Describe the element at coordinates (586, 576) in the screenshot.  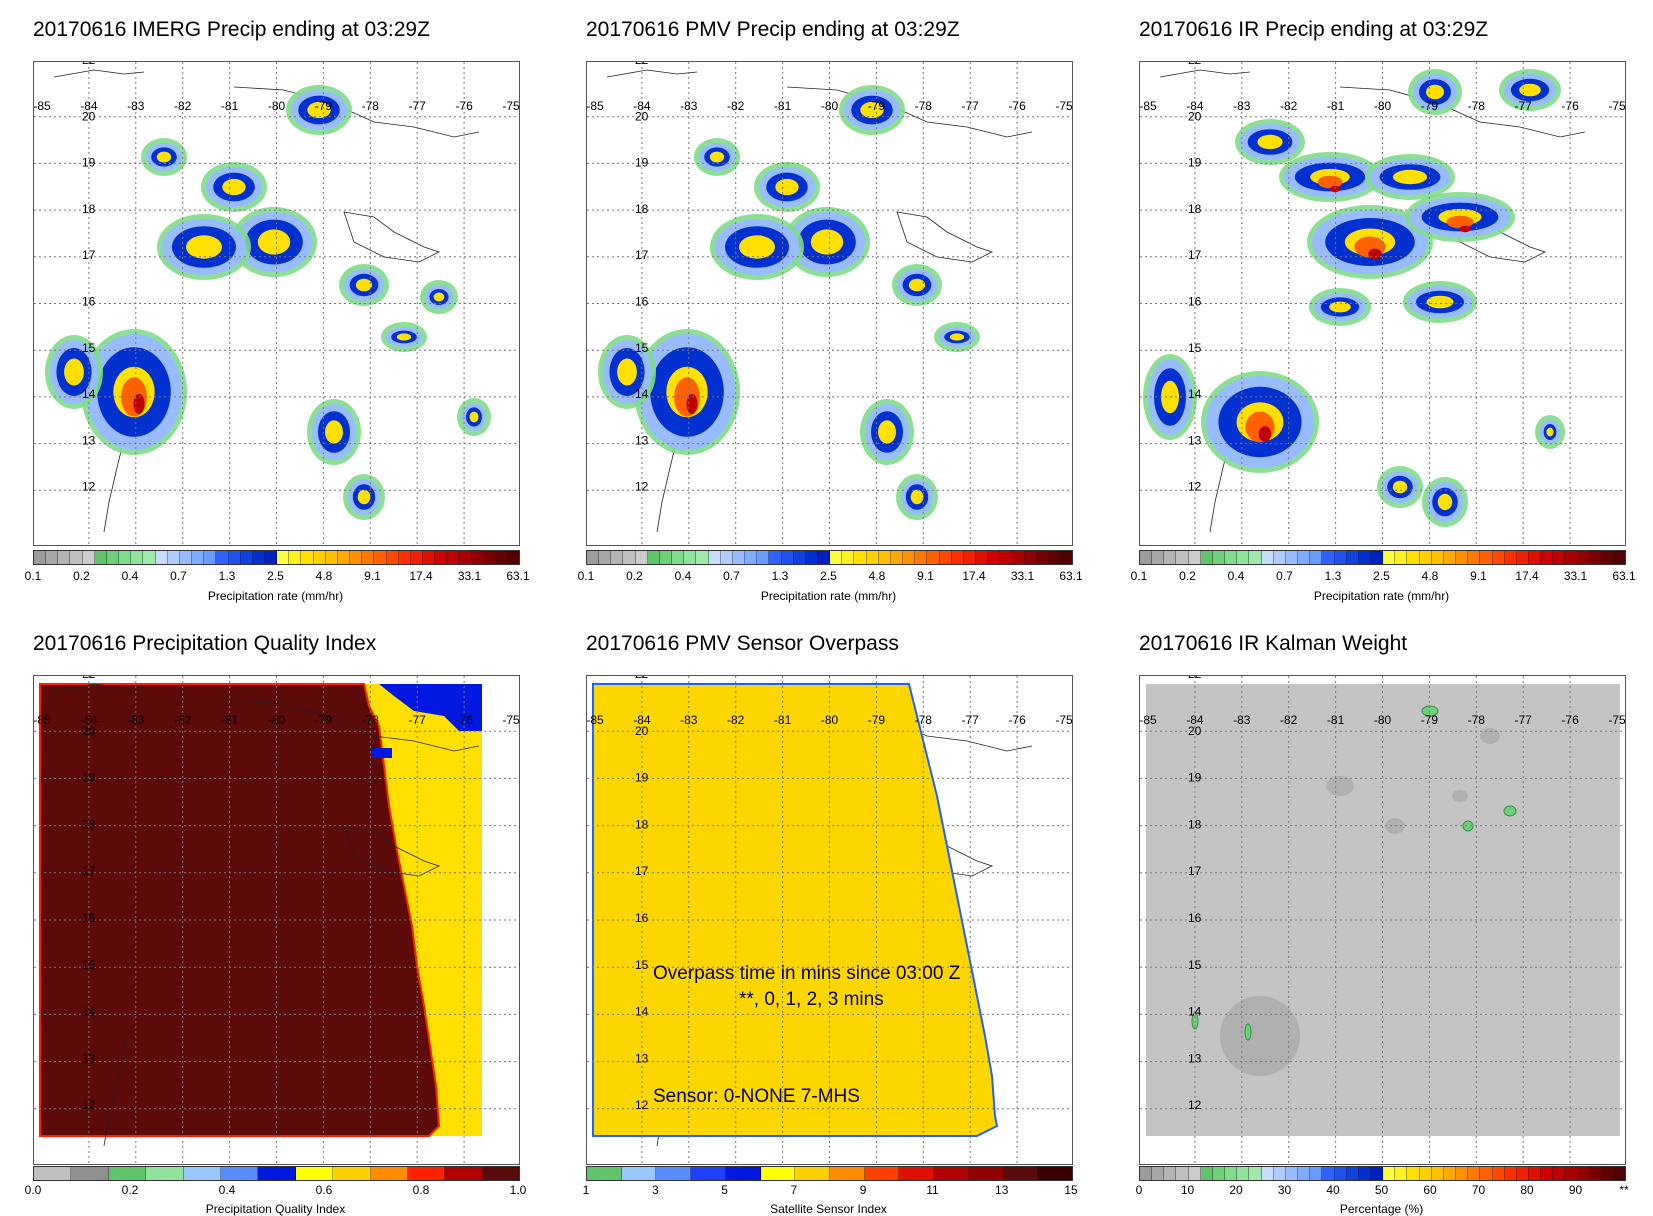
I see `colorbar-tick-label: 0.1` at that location.